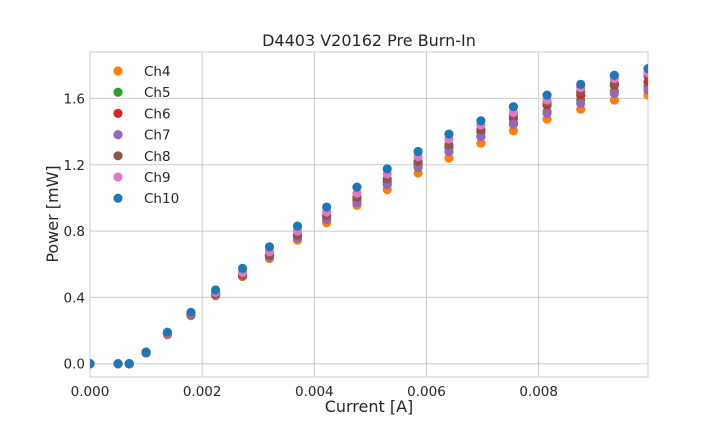 Image resolution: width=720 pixels, height=432 pixels. Describe the element at coordinates (74, 365) in the screenshot. I see `y-tick-label: 0.0` at that location.